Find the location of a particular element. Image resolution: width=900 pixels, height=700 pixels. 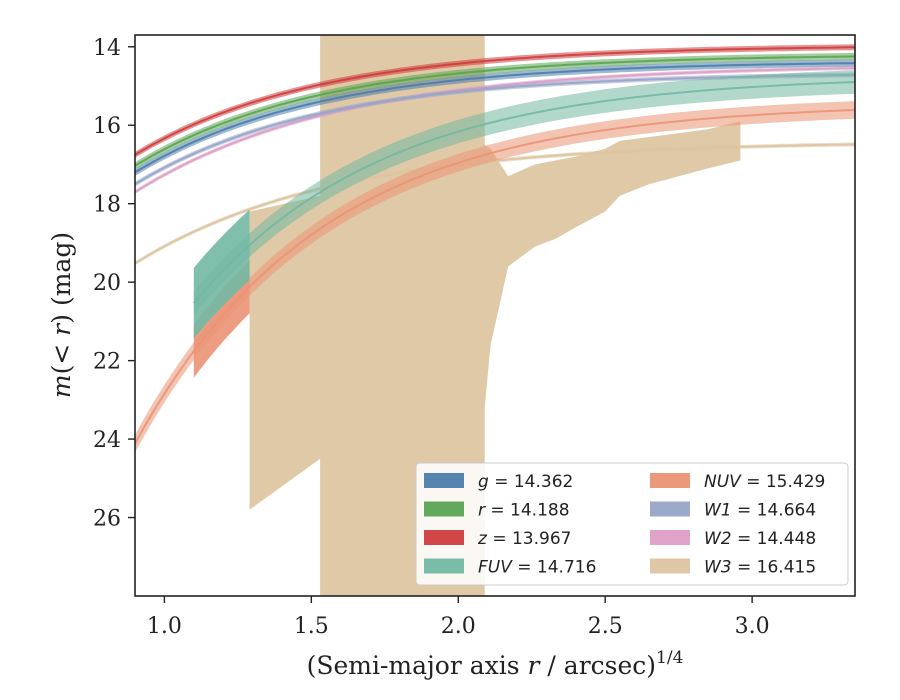

legend-label-nuv: NUV = 15.429 is located at coordinates (764, 482).